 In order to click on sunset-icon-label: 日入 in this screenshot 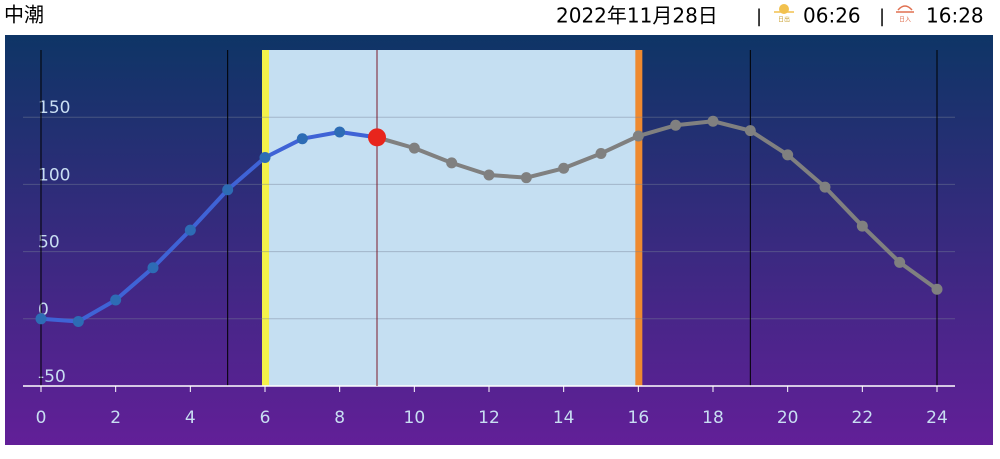, I will do `click(905, 20)`.